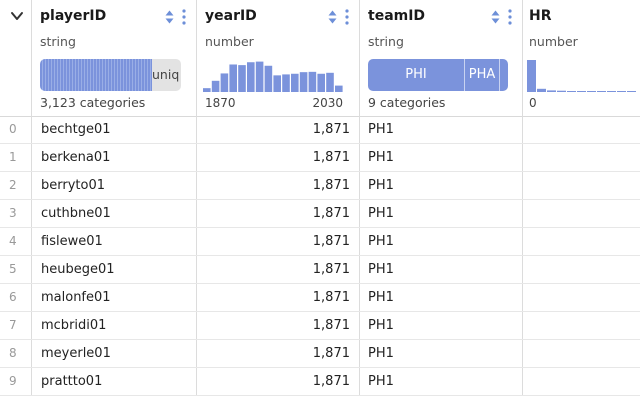 The height and width of the screenshot is (400, 640). Describe the element at coordinates (16, 269) in the screenshot. I see `row-index: 5` at that location.